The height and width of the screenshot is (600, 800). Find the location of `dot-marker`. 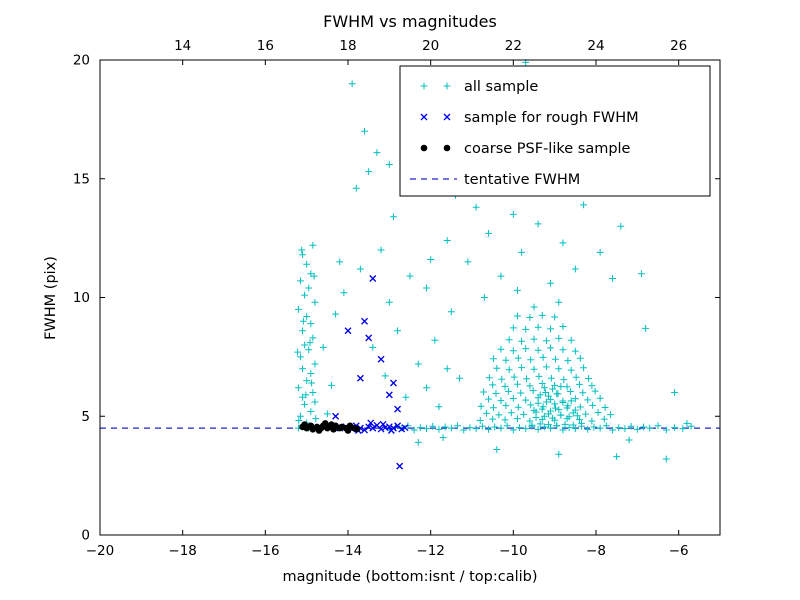

dot-marker is located at coordinates (424, 148).